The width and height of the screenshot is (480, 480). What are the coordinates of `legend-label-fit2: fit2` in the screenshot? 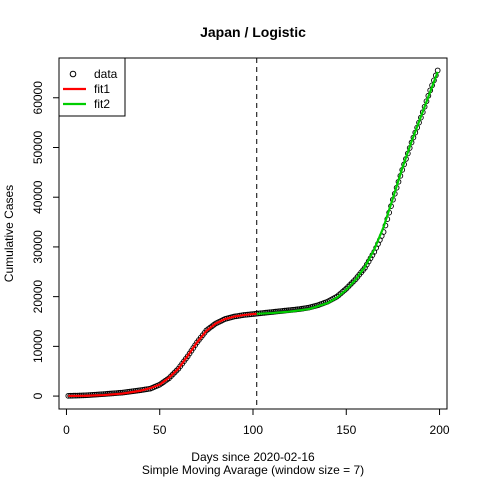 It's located at (102, 104).